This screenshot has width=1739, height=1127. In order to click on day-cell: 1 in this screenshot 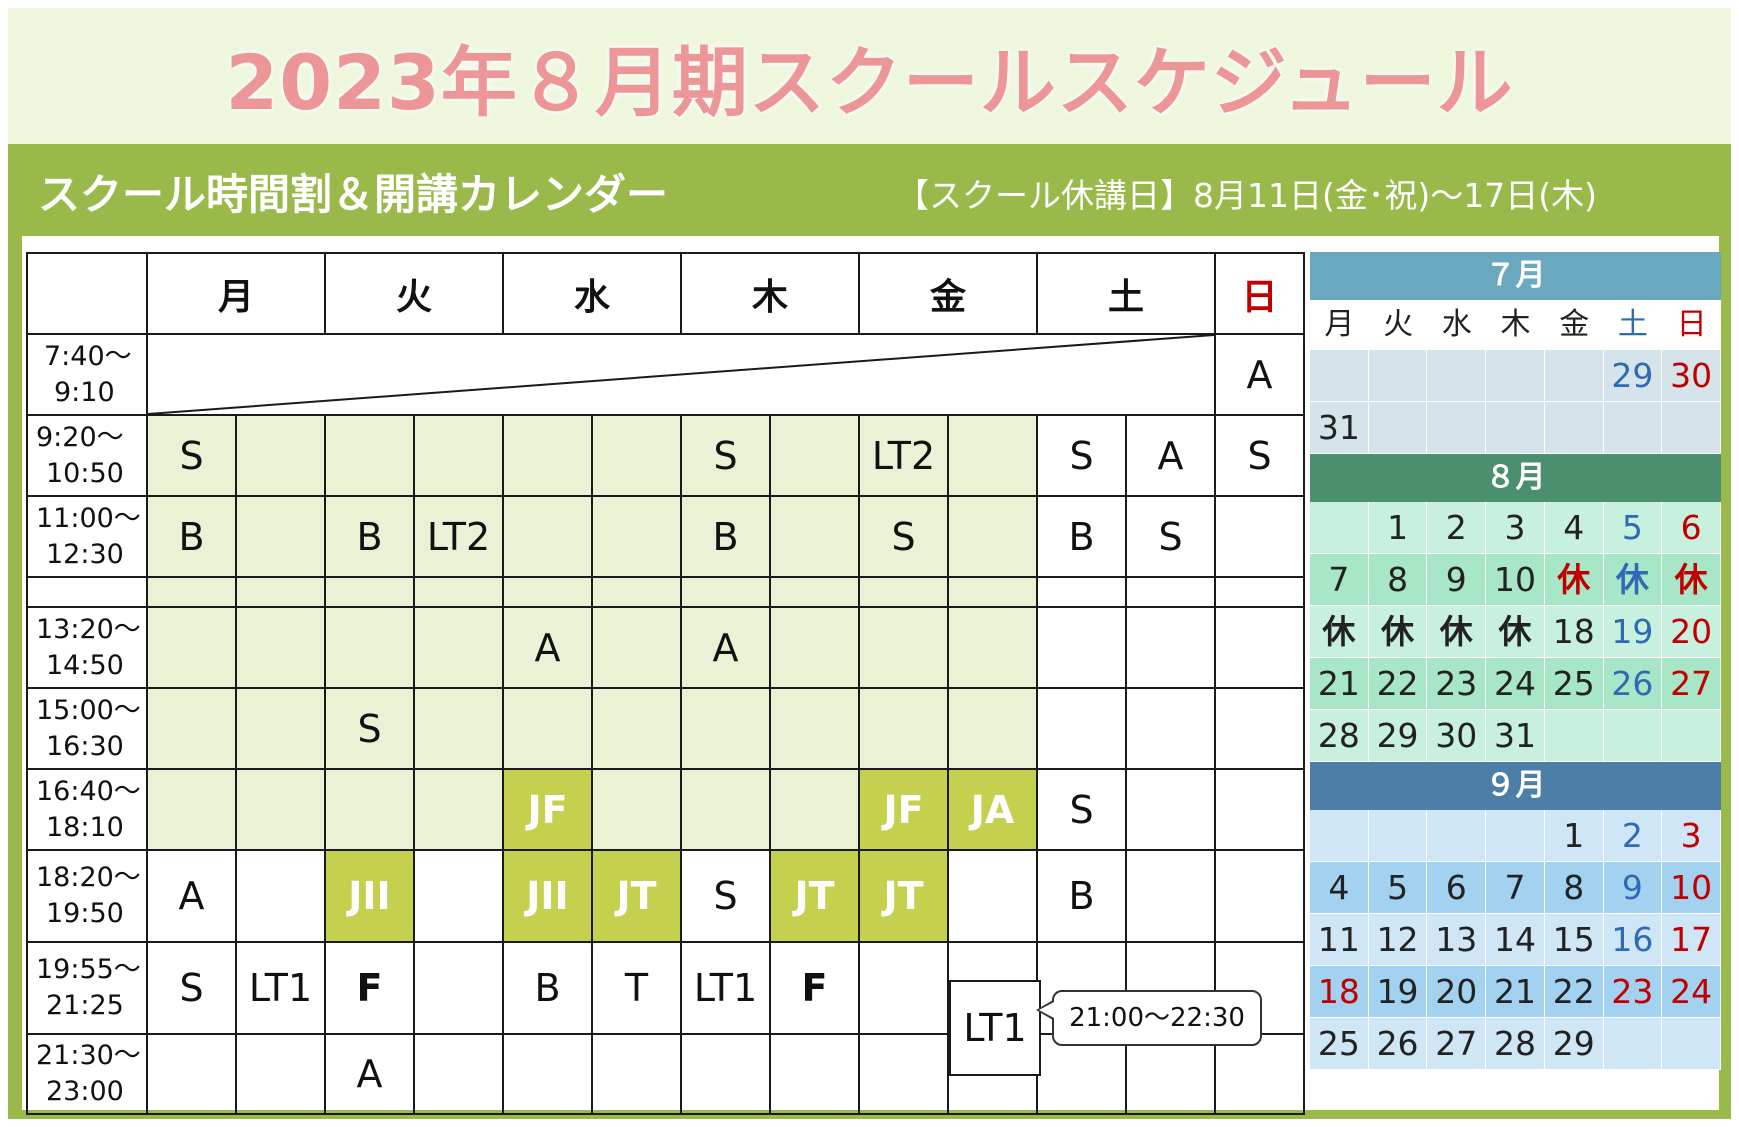, I will do `click(1574, 836)`.